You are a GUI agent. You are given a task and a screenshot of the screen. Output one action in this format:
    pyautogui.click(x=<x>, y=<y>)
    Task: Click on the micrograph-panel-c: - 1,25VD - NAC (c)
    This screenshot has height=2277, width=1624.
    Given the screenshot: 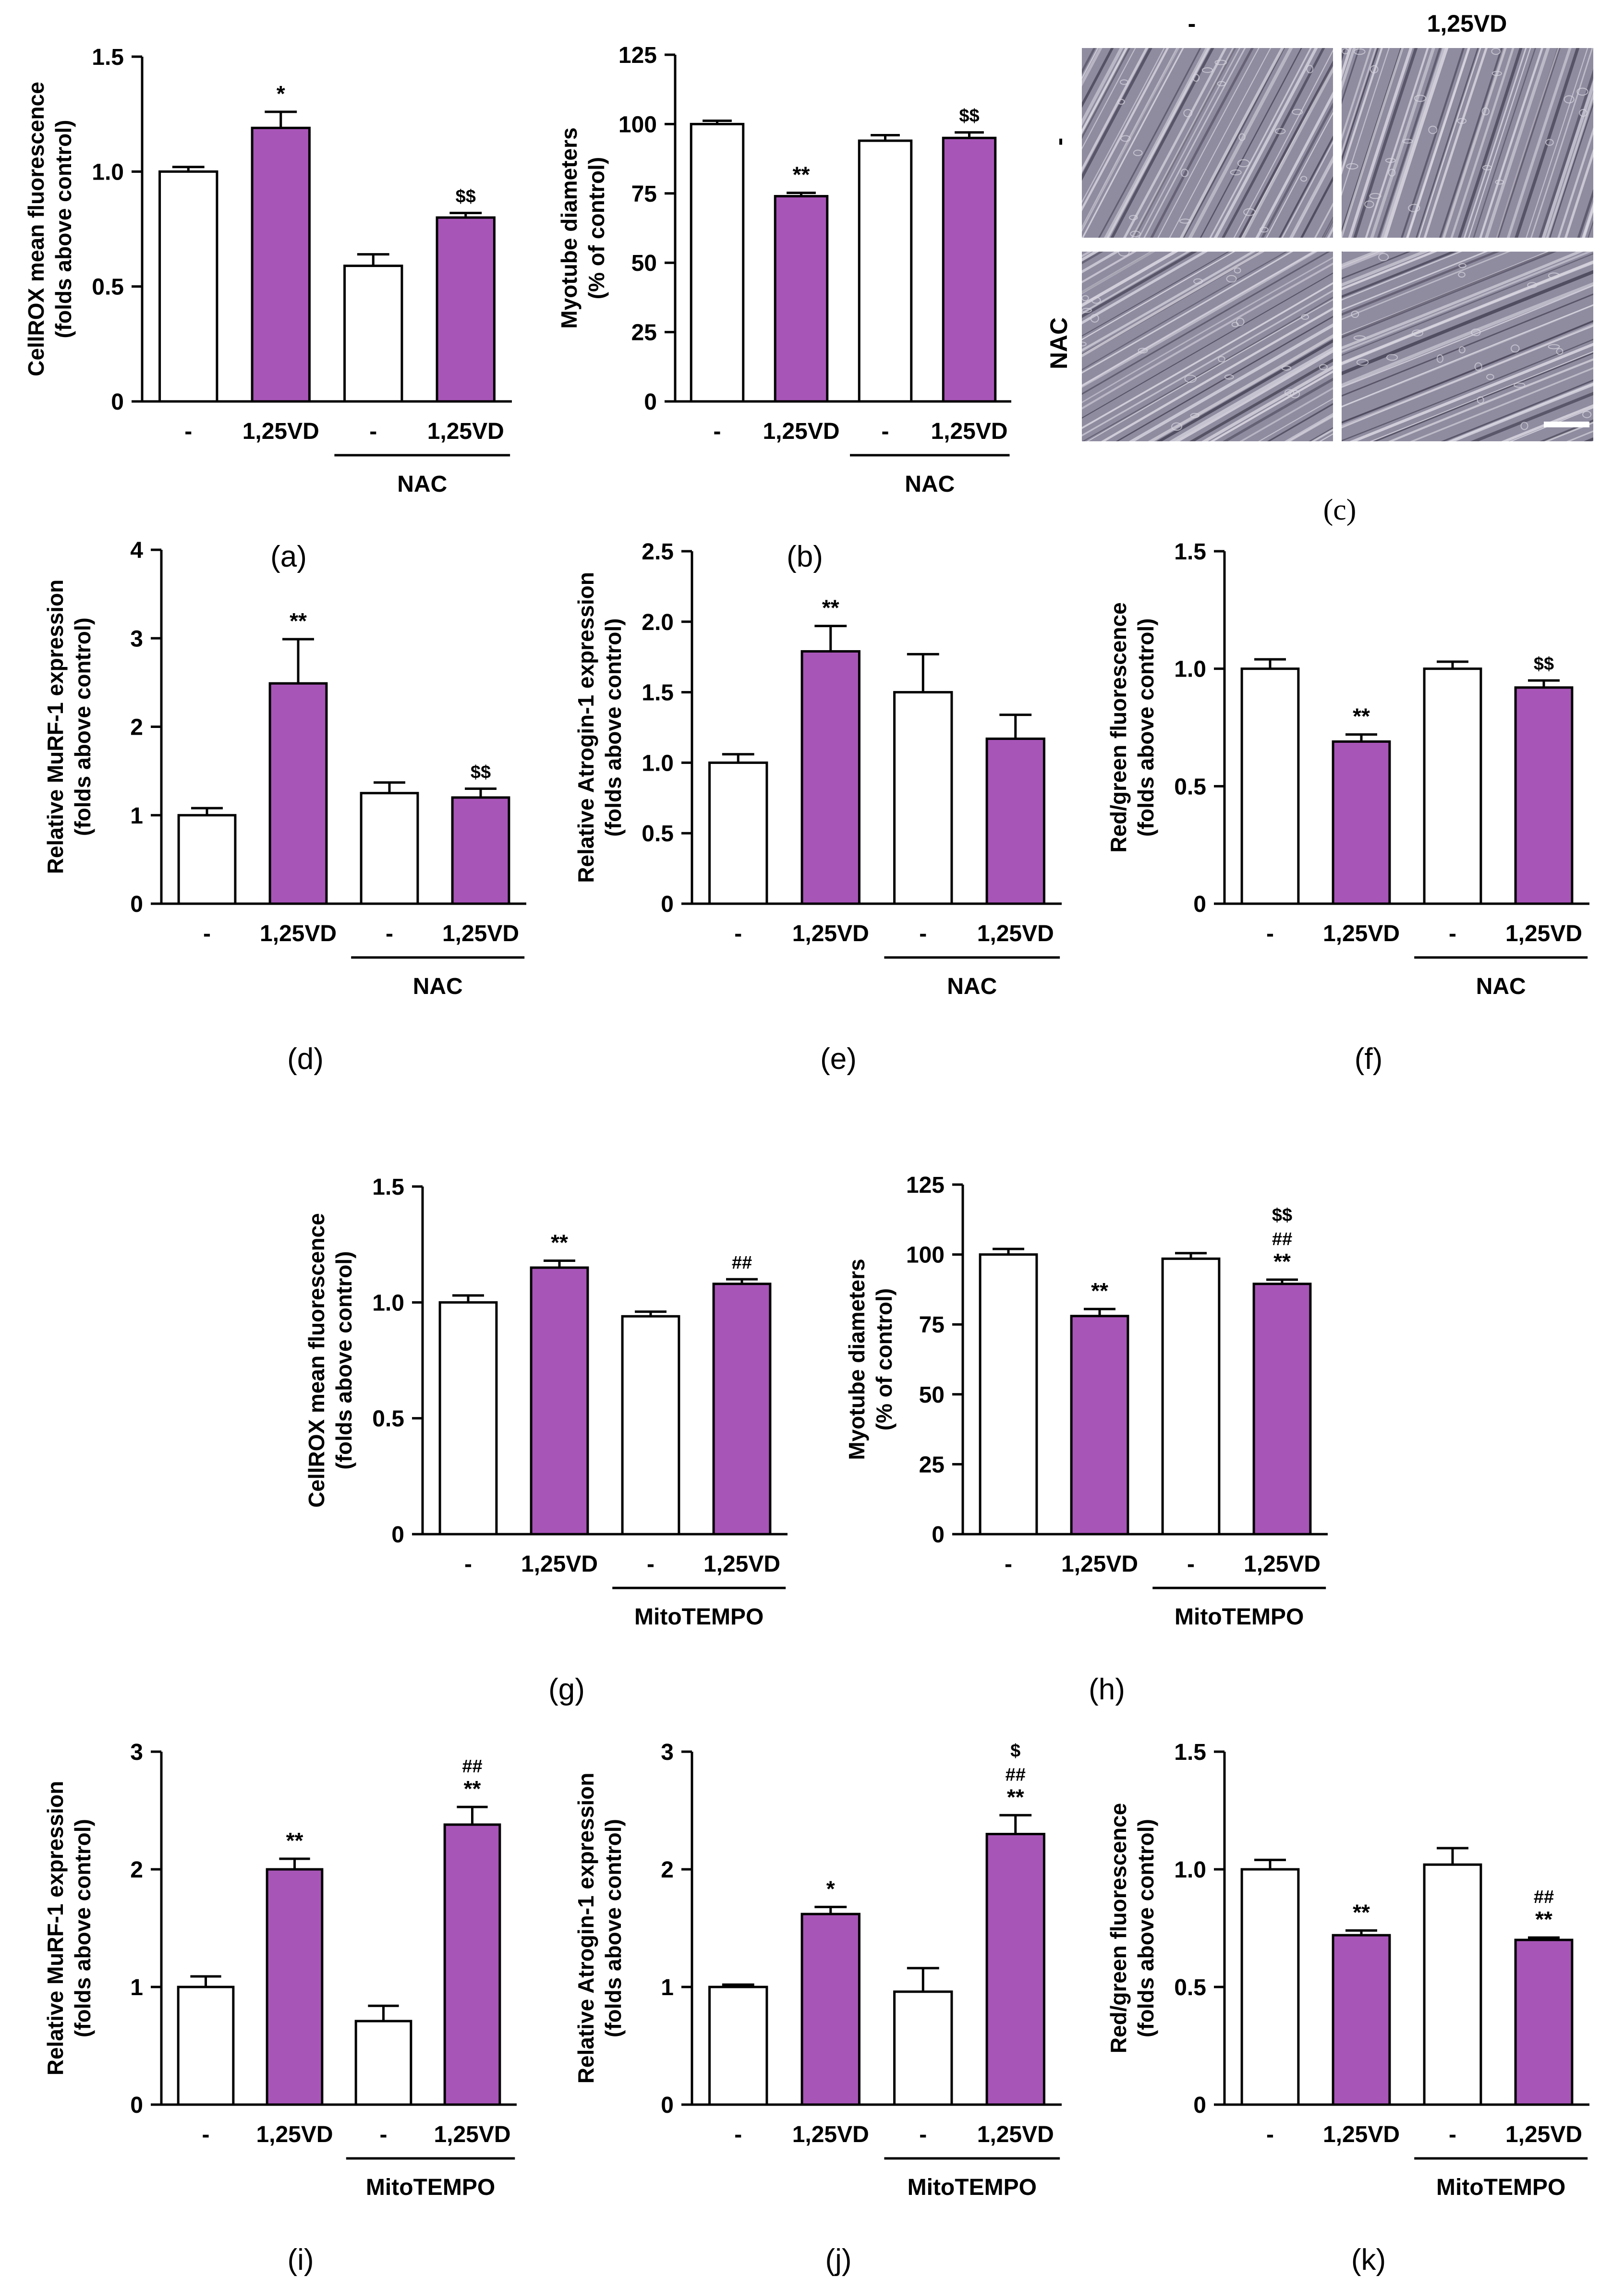 What is the action you would take?
    pyautogui.click(x=1334, y=337)
    